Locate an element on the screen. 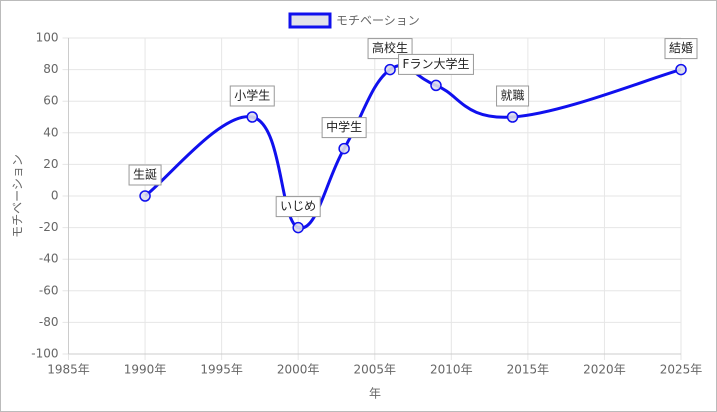  x-tick-label: 2025年 is located at coordinates (681, 370).